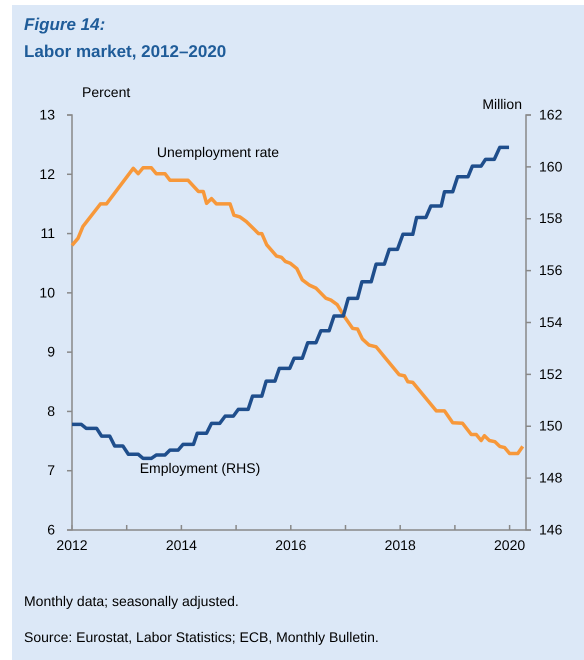 This screenshot has width=584, height=660. What do you see at coordinates (201, 637) in the screenshot?
I see `source-note: Source: Eurostat, Labor Statistics; ECB, Monthly Bulletin.` at bounding box center [201, 637].